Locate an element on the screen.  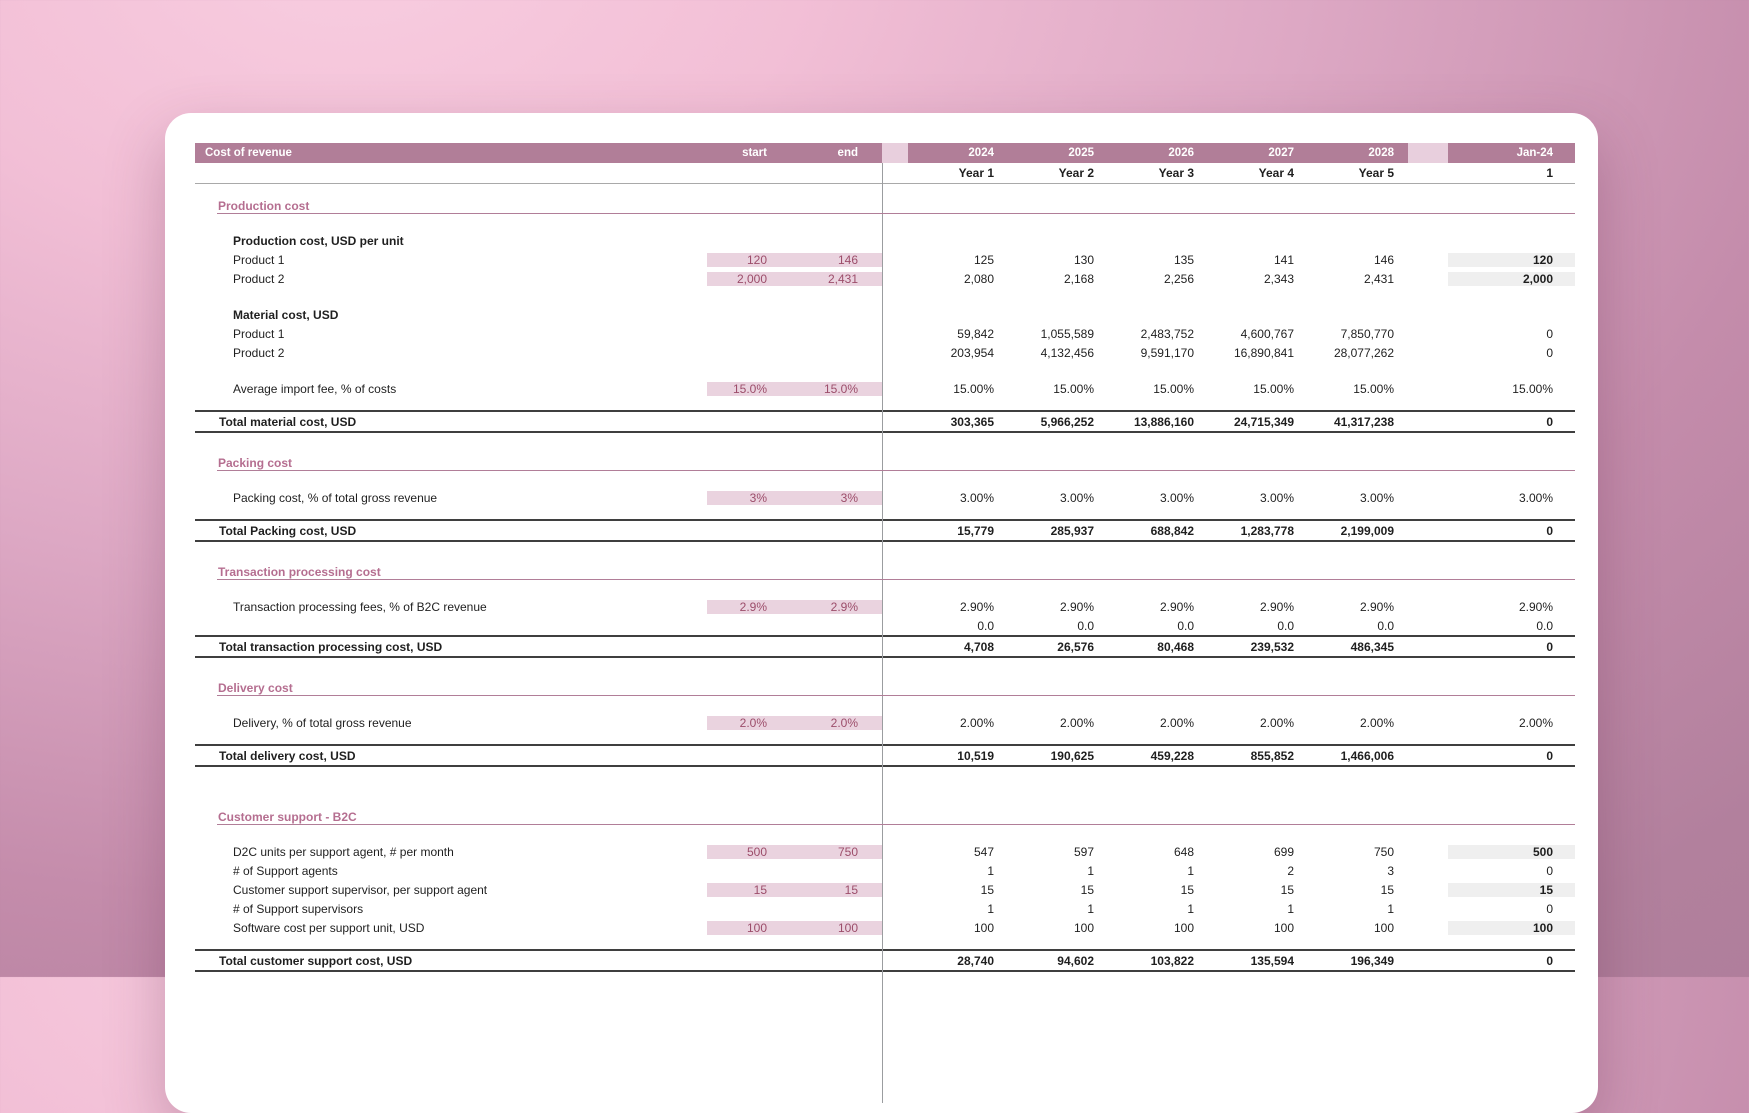
row-label: Production cost, USD per unit is located at coordinates (318, 240).